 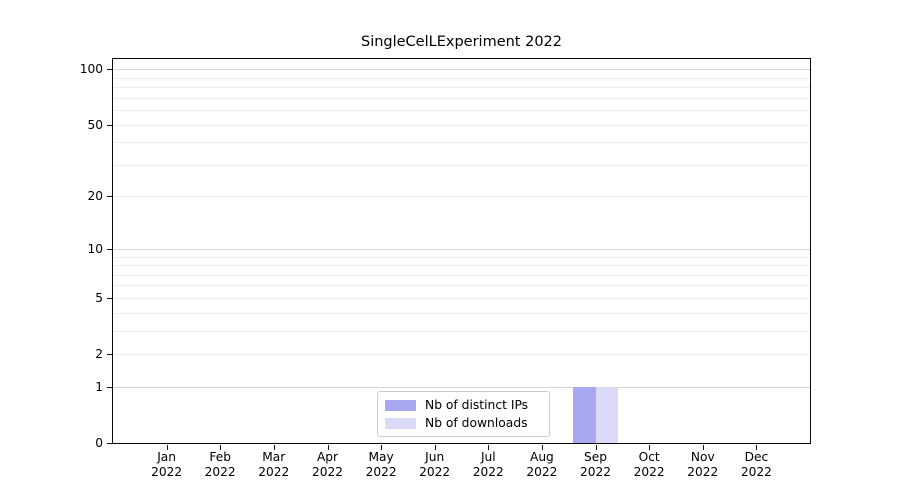 I want to click on legend-swatch-distinct-ips, so click(x=400, y=405).